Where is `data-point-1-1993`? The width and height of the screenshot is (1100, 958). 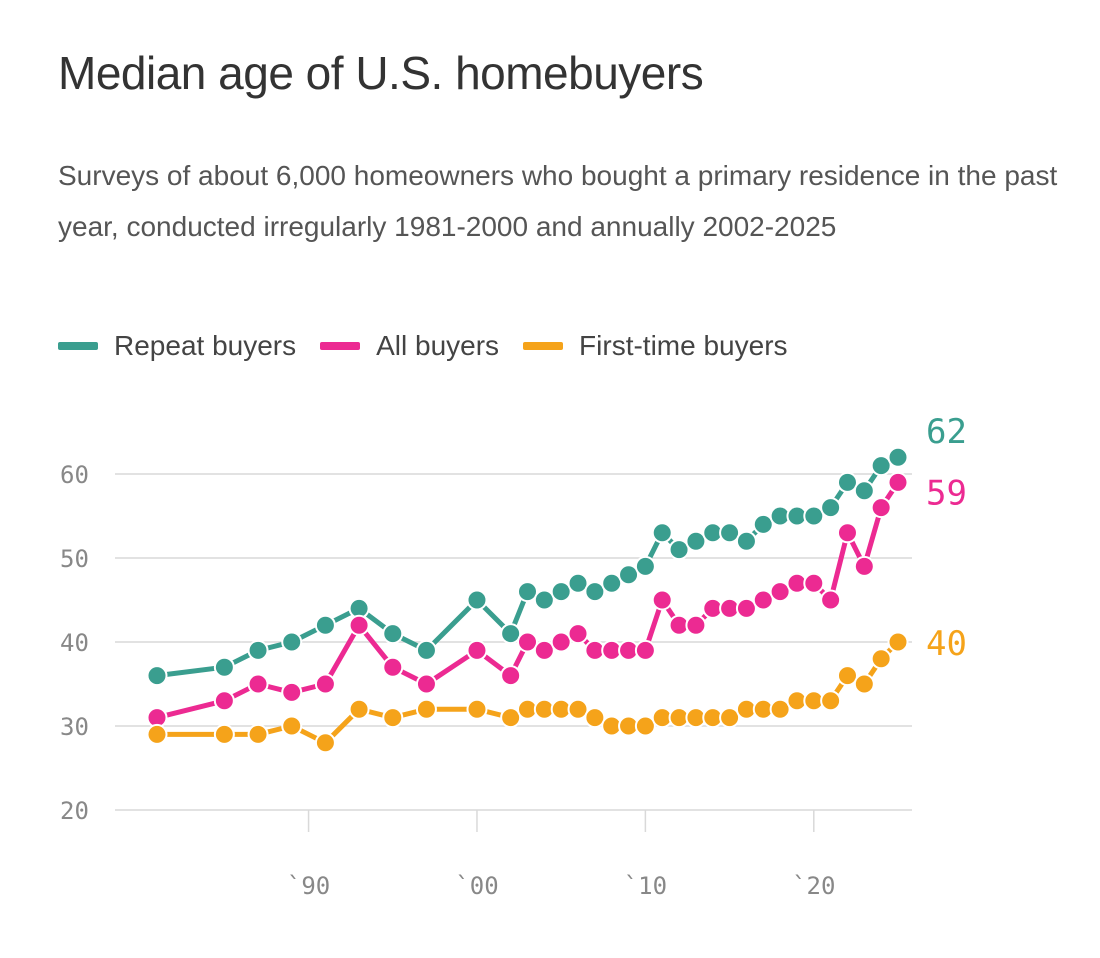
data-point-1-1993 is located at coordinates (359, 625).